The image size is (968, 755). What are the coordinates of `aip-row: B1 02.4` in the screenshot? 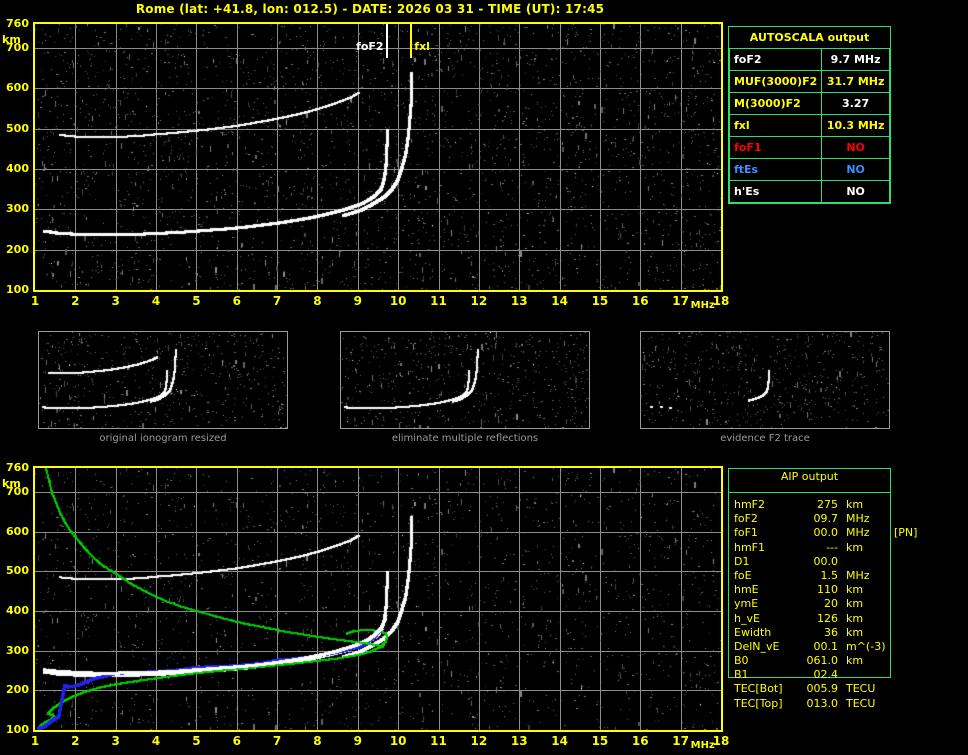 It's located at (849, 675).